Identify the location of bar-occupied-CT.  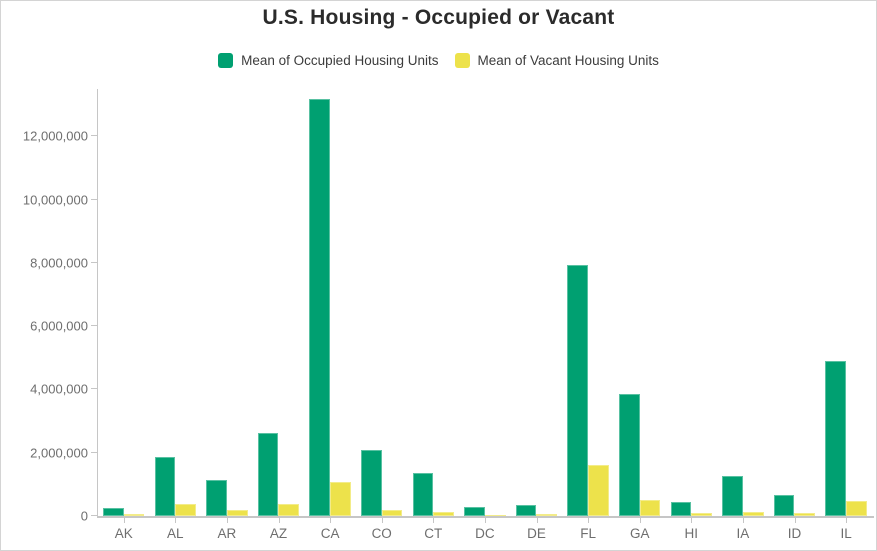
(423, 494).